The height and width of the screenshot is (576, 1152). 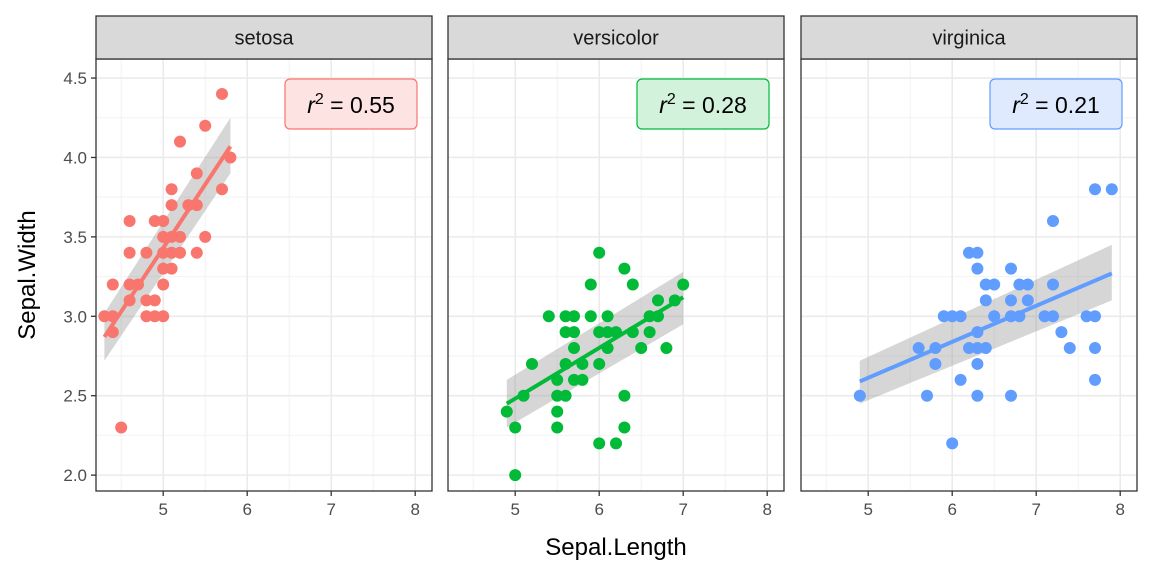 I want to click on points-versicolor, so click(x=595, y=364).